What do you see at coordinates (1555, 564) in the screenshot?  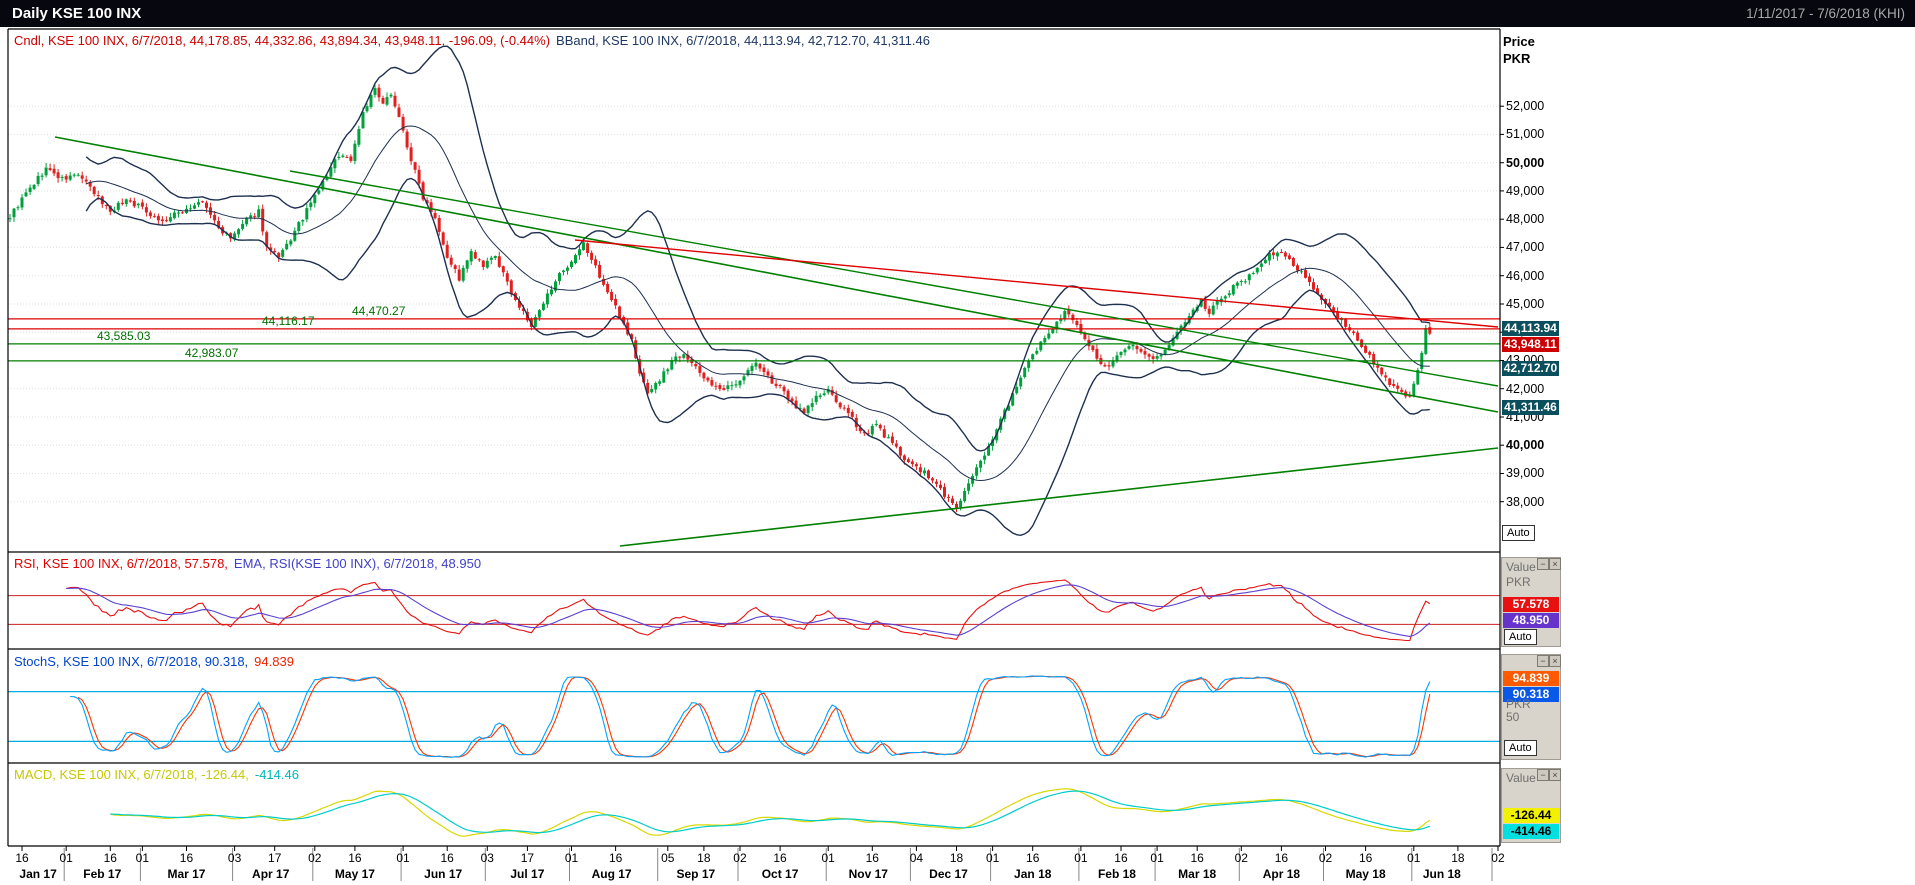 I see `close-rsi-panel-icon: ×` at bounding box center [1555, 564].